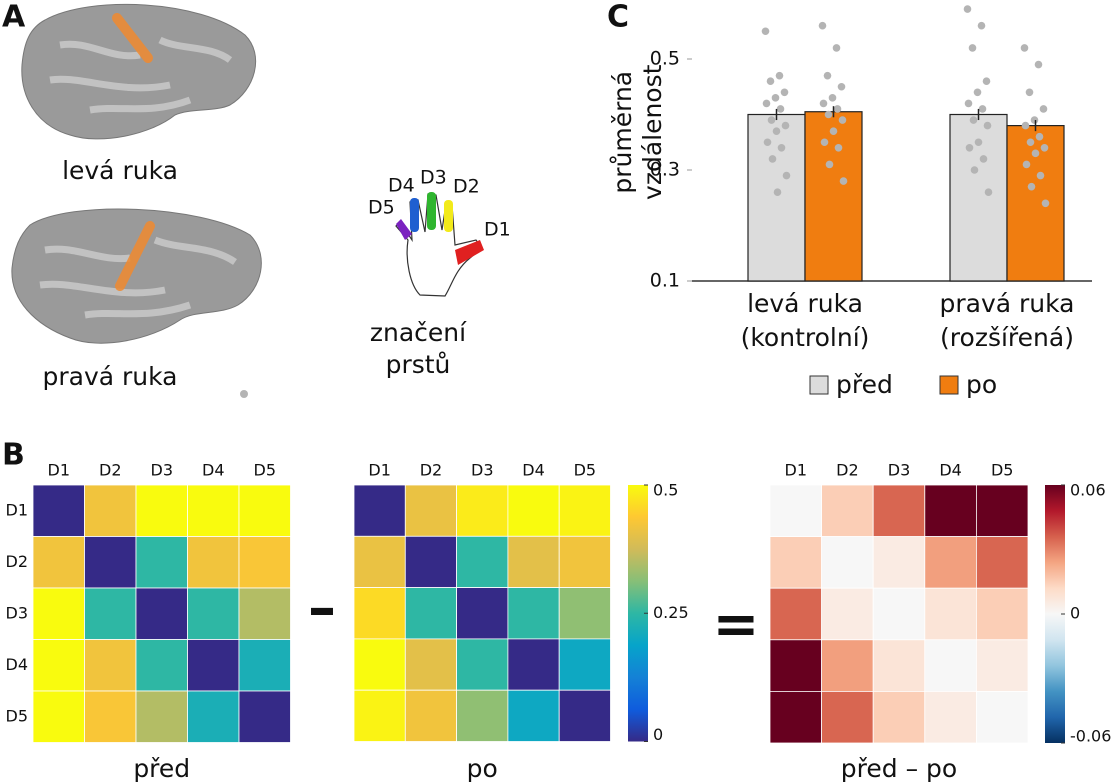 This screenshot has width=1114, height=784. I want to click on finger-d2, so click(448, 216).